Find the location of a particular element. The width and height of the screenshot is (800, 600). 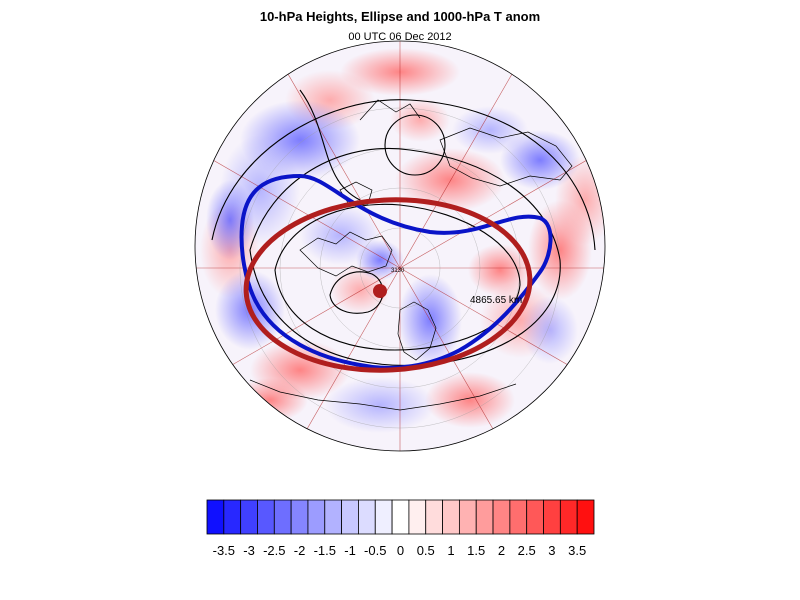

colorbar-tick-label: -3.5 is located at coordinates (224, 550).